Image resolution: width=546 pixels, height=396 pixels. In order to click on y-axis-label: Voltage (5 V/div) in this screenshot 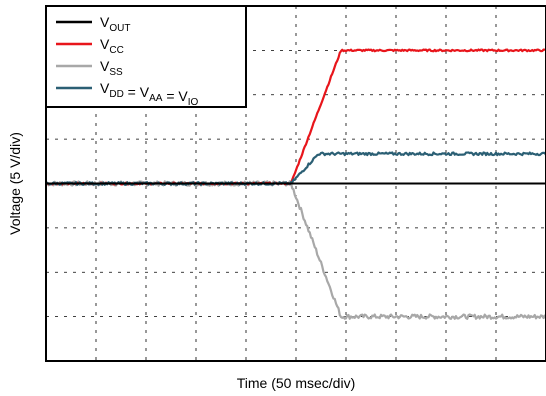, I will do `click(15, 183)`.